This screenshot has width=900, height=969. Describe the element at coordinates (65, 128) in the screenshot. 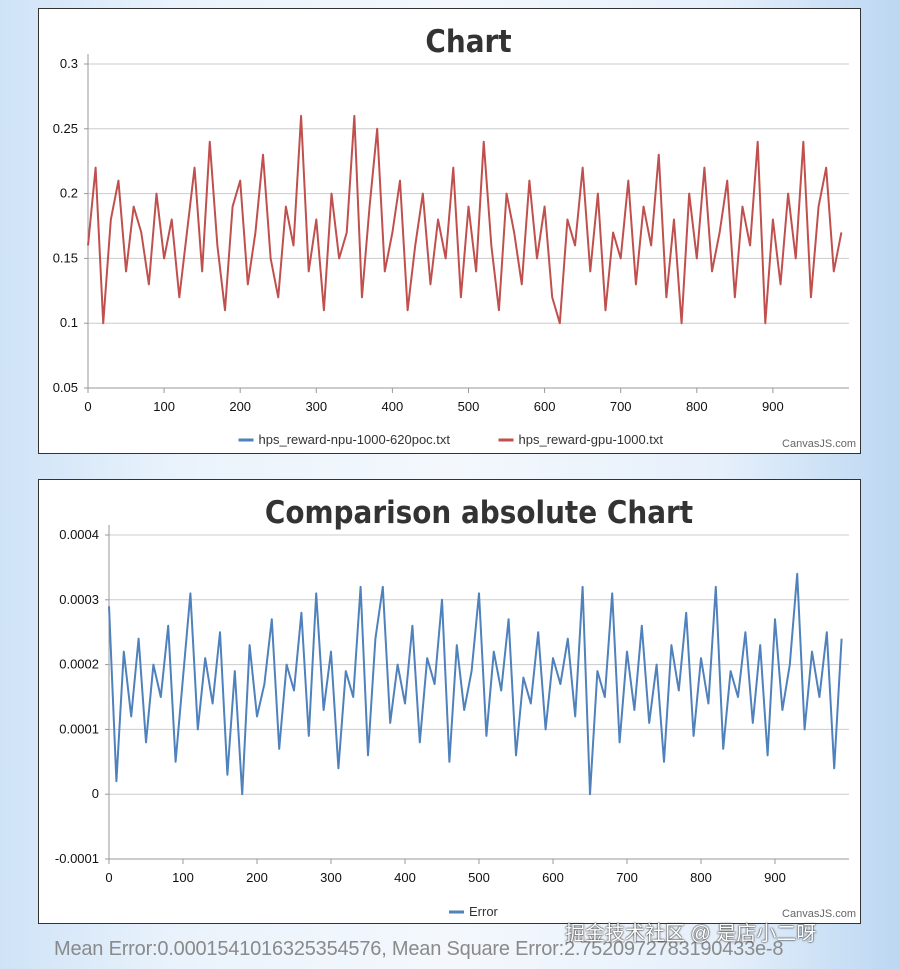

I see `y-tick-label: 0.25` at that location.